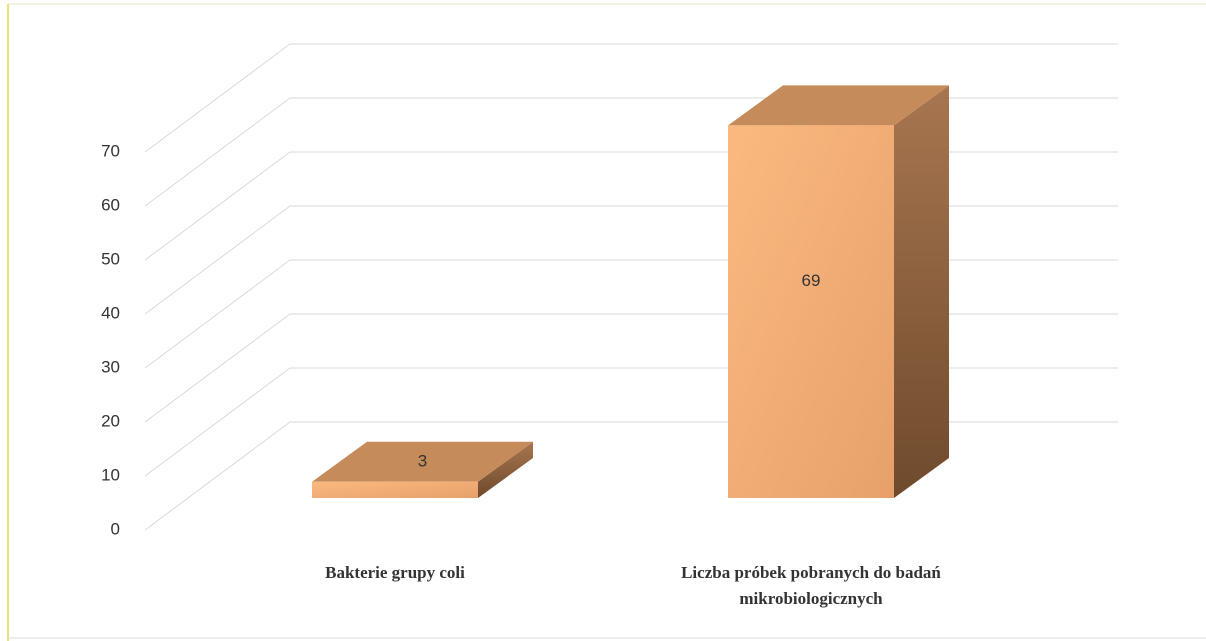 This screenshot has width=1206, height=641. Describe the element at coordinates (110, 258) in the screenshot. I see `y-tick-label: 50` at that location.